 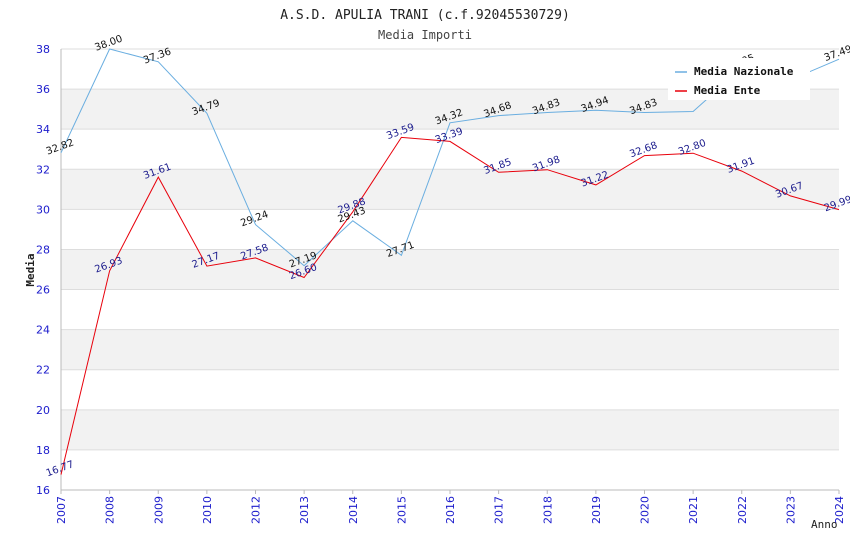 I want to click on legend-label-media-nazionale: Media Nazionale, so click(x=744, y=71).